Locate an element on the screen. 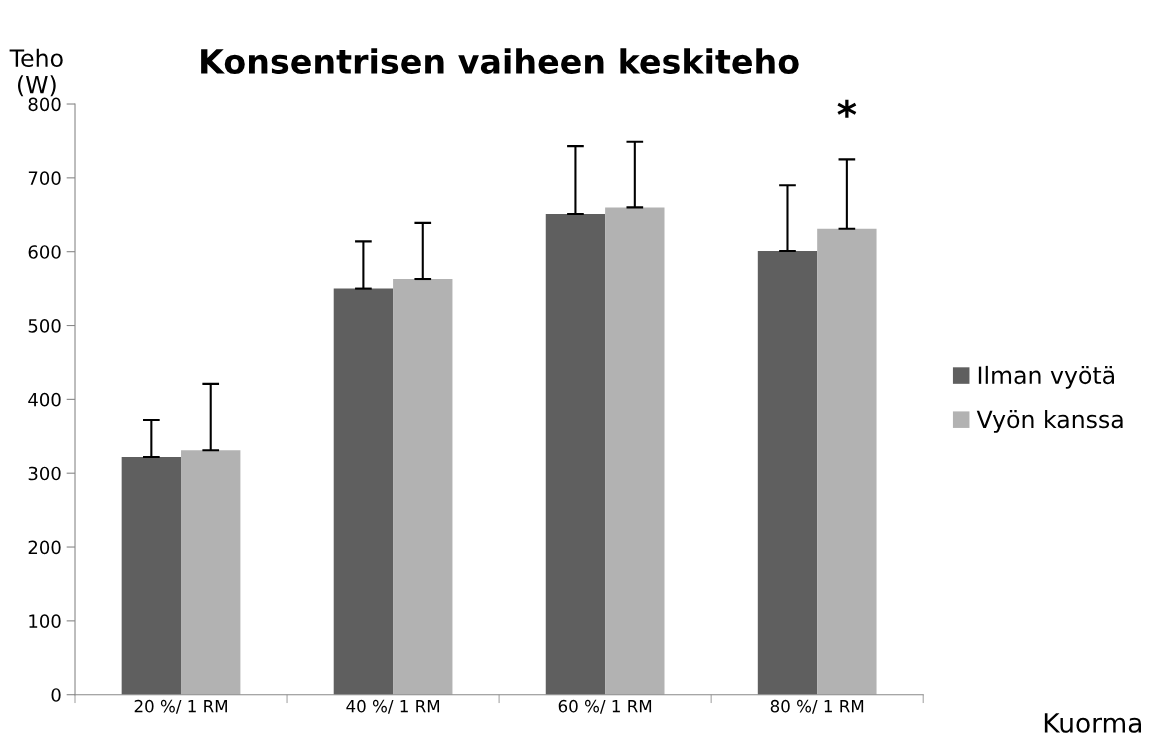 This screenshot has width=1154, height=743. annotation: * is located at coordinates (847, 108).